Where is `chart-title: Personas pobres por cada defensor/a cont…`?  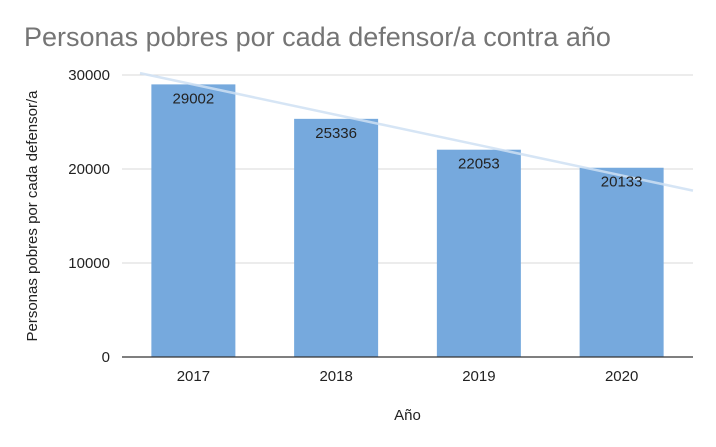
chart-title: Personas pobres por cada defensor/a cont… is located at coordinates (317, 37).